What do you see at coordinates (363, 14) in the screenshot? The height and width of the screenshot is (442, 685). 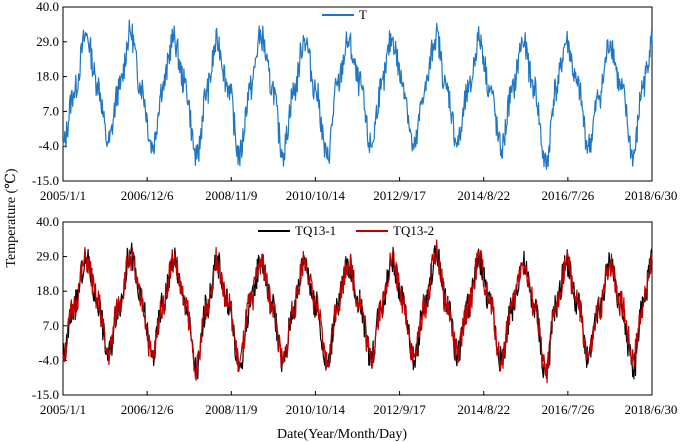 I see `legend-label-t: T` at bounding box center [363, 14].